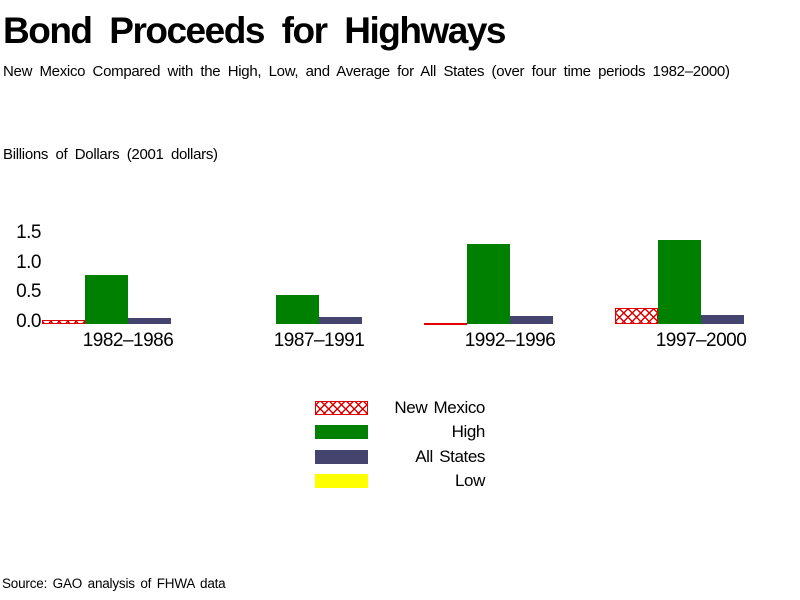 This screenshot has height=600, width=800. Describe the element at coordinates (701, 340) in the screenshot. I see `x-category-label: 1997–2000` at that location.